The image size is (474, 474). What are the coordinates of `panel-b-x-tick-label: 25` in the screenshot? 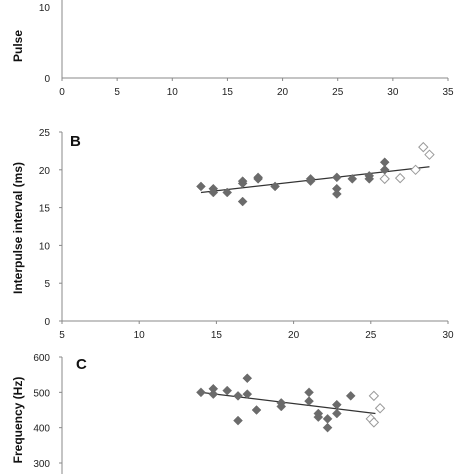 It's located at (371, 335).